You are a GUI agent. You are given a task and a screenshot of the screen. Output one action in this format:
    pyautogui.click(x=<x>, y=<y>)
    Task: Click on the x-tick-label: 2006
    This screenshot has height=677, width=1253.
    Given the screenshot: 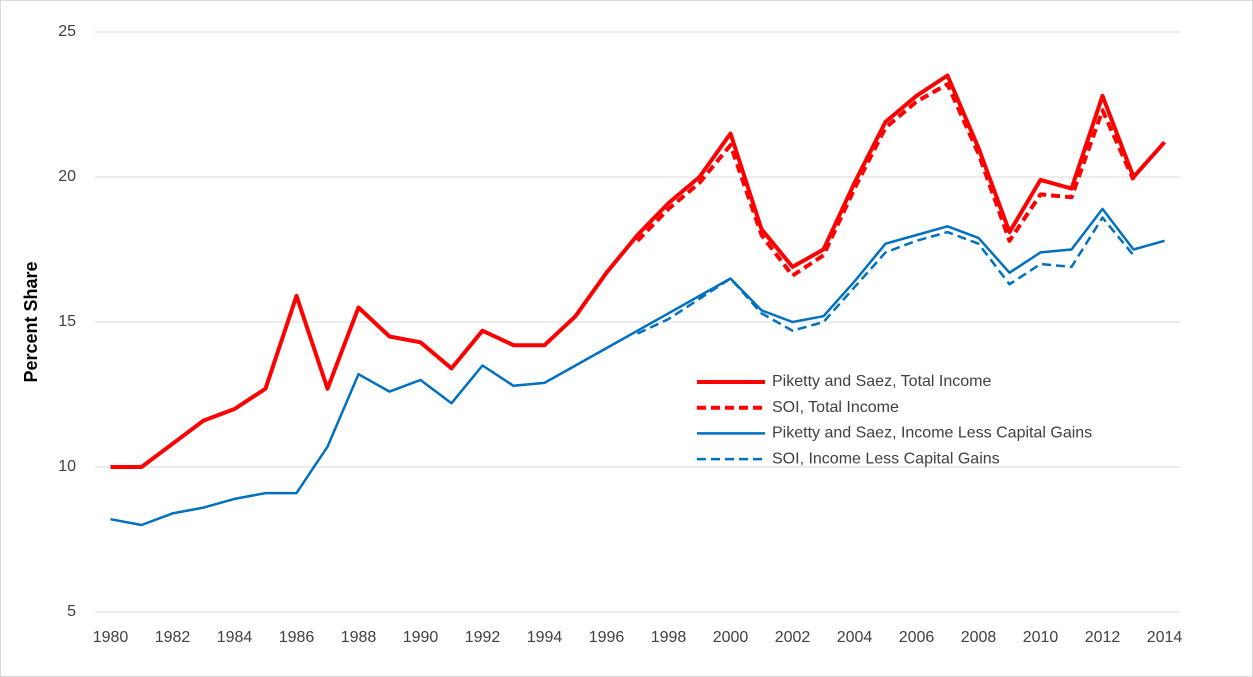 What is the action you would take?
    pyautogui.click(x=917, y=637)
    